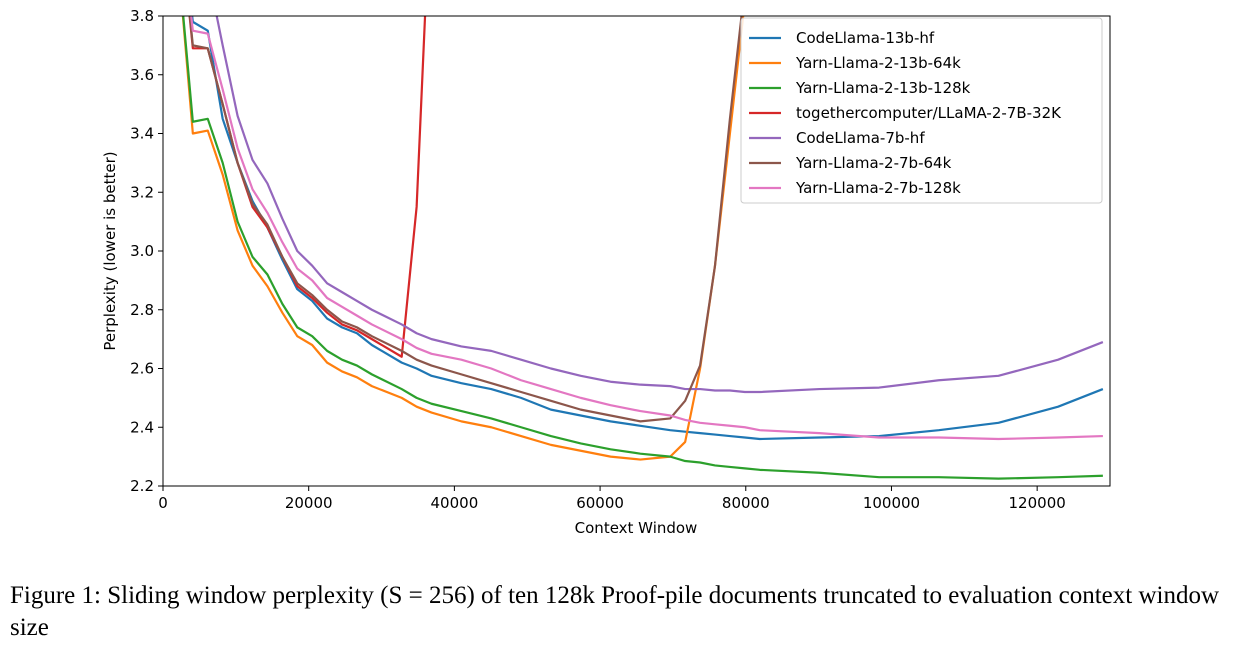  What do you see at coordinates (142, 427) in the screenshot?
I see `y-tick-label: 2.4` at bounding box center [142, 427].